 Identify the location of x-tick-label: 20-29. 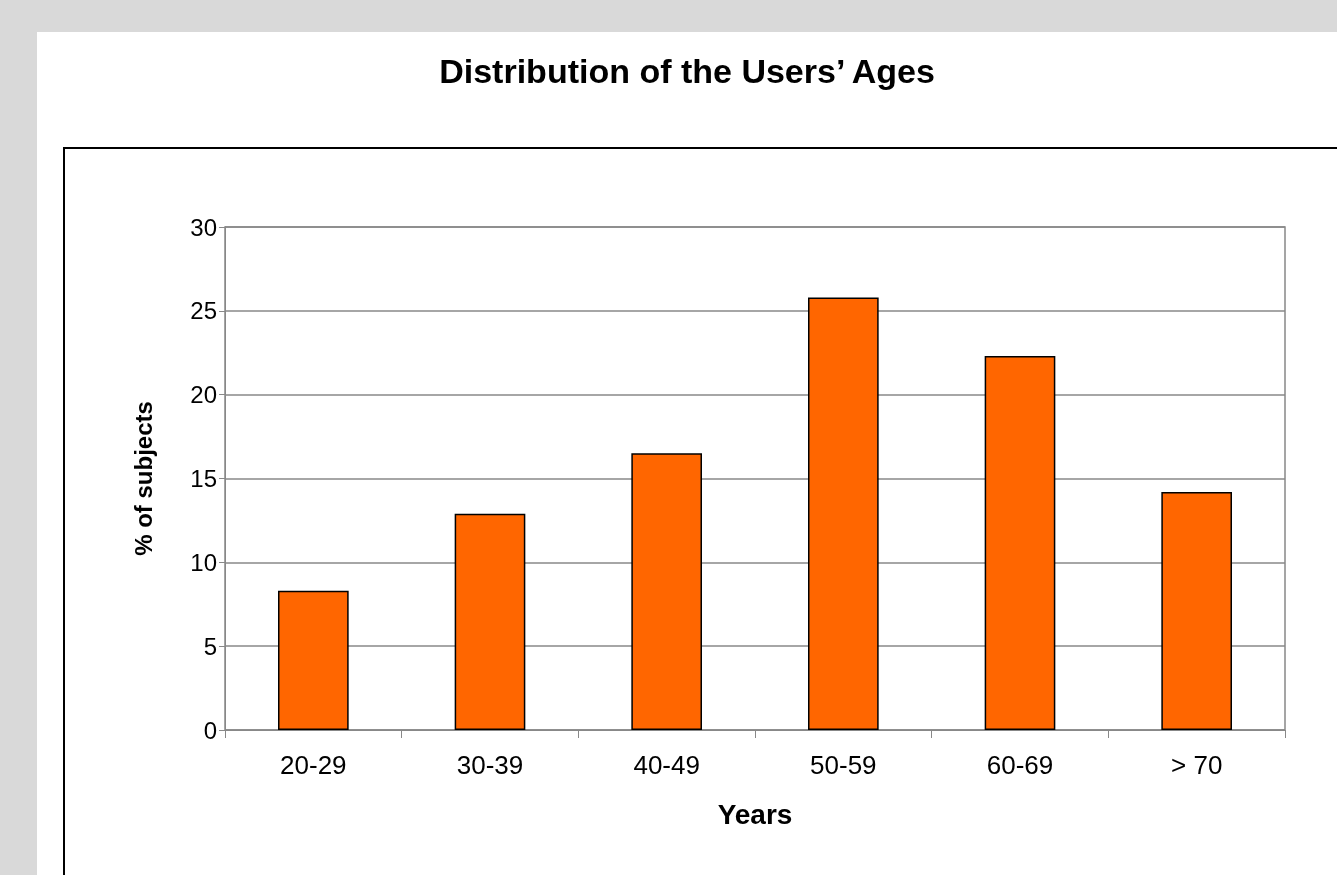
(313, 765).